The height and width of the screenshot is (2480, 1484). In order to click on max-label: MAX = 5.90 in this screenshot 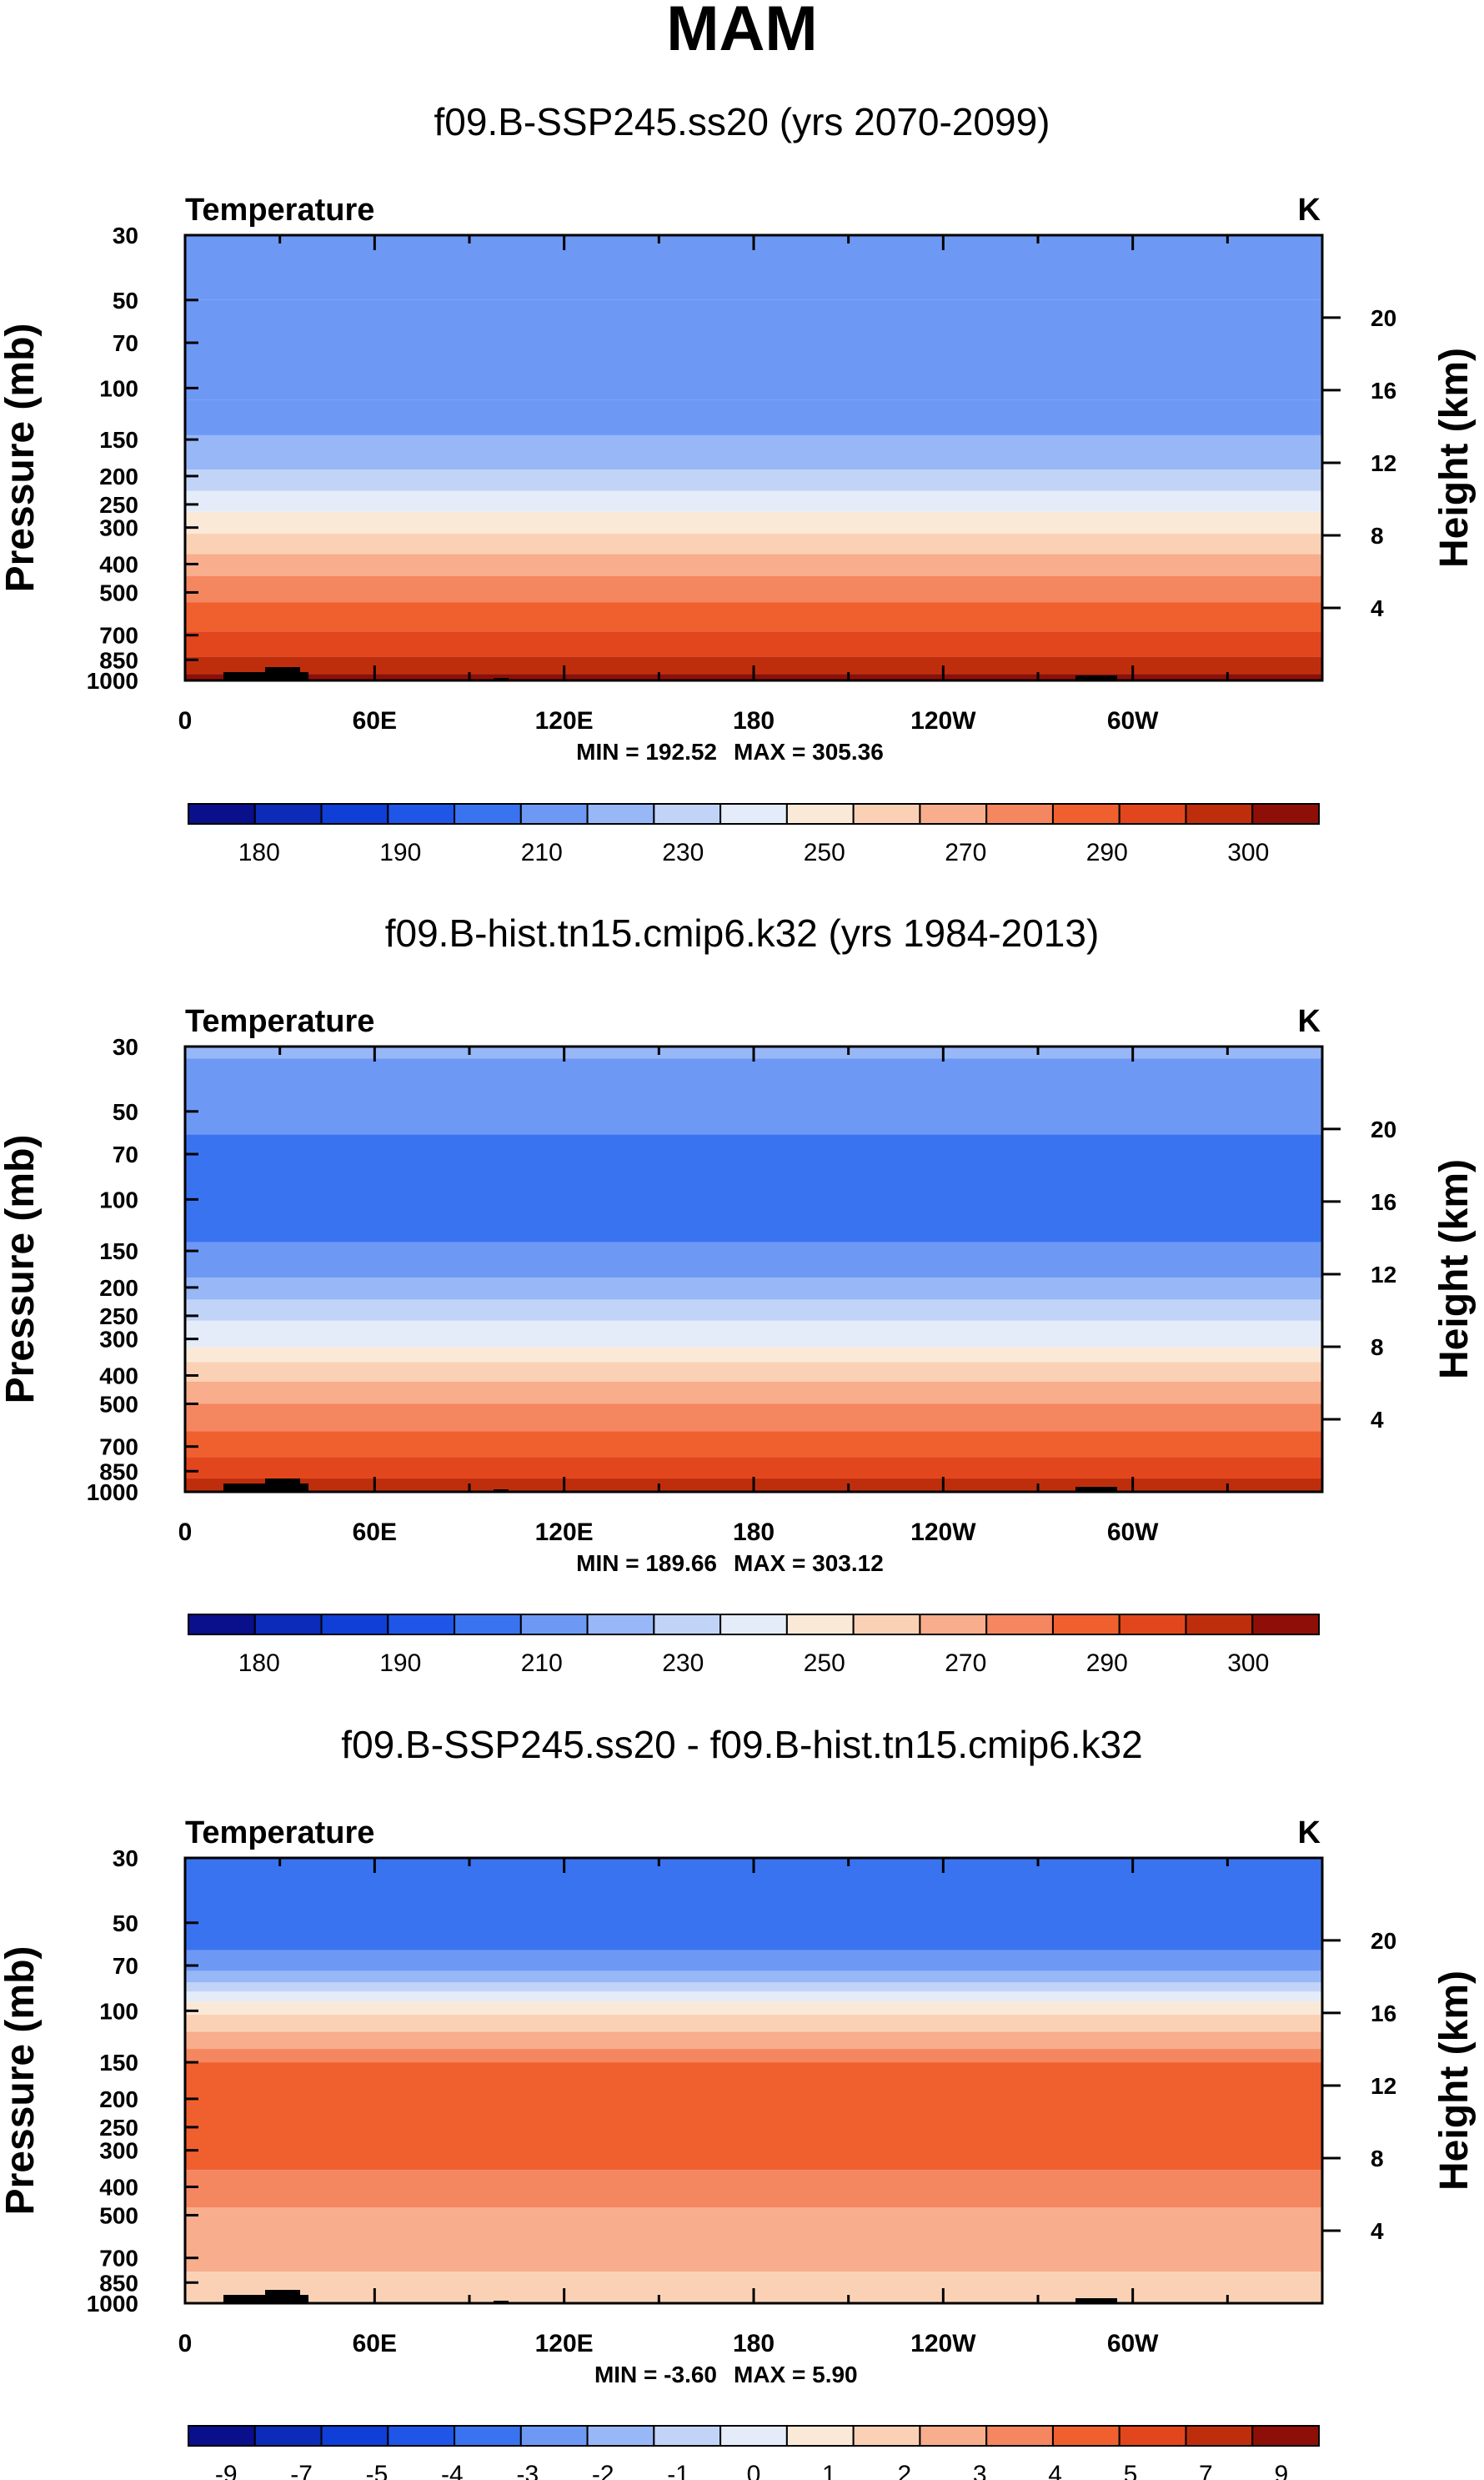, I will do `click(796, 2374)`.